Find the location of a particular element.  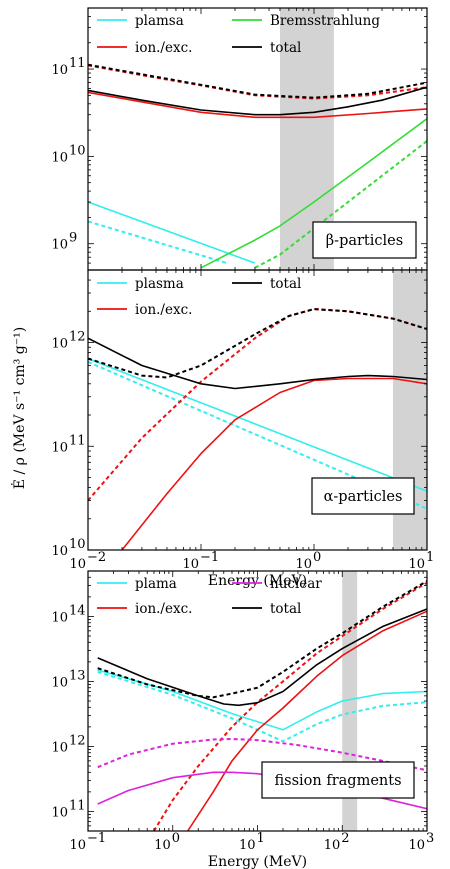

series-line-nuclear-dashed is located at coordinates (262, 755).